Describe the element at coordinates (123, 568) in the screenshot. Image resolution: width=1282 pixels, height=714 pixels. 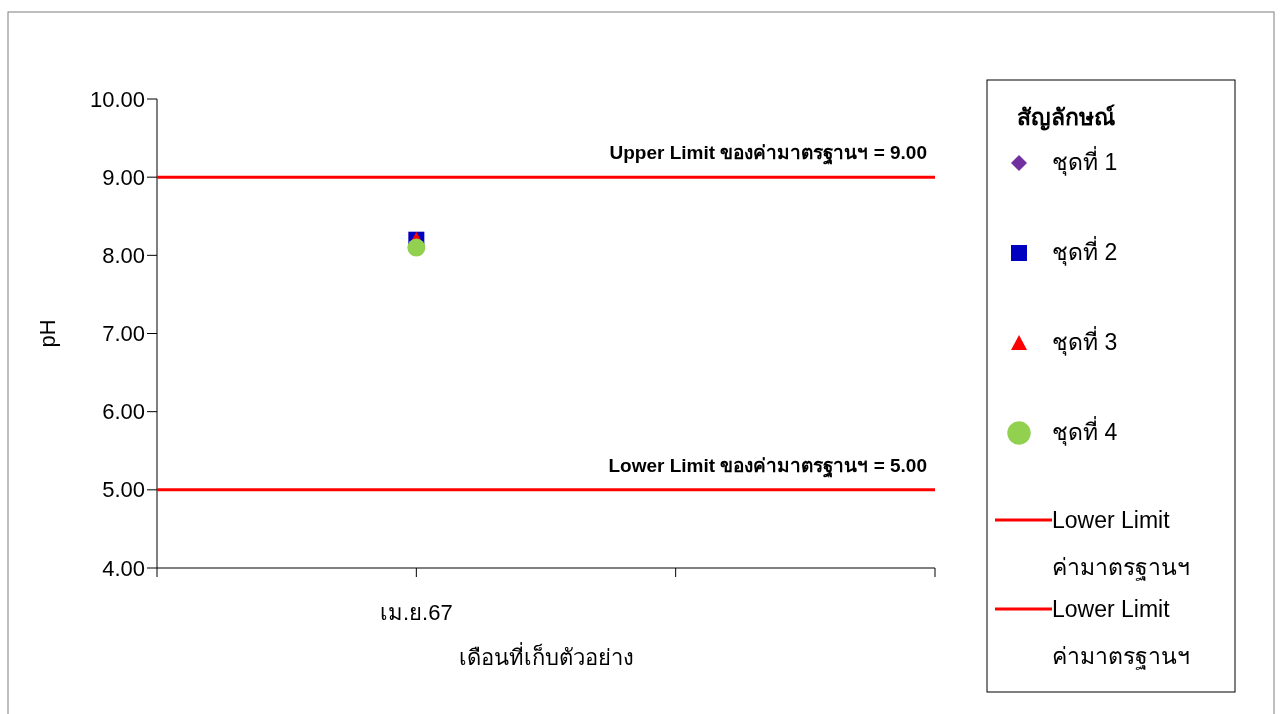
I see `y-tick-label: 4.00` at that location.